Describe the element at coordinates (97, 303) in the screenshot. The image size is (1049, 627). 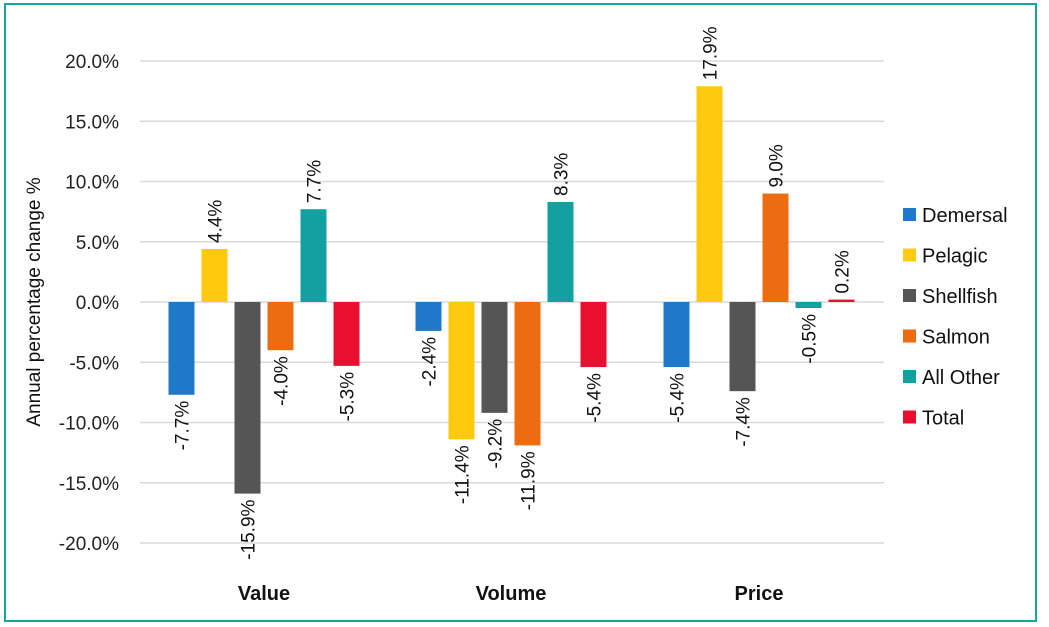
I see `y-tick-label: 0.0%` at that location.